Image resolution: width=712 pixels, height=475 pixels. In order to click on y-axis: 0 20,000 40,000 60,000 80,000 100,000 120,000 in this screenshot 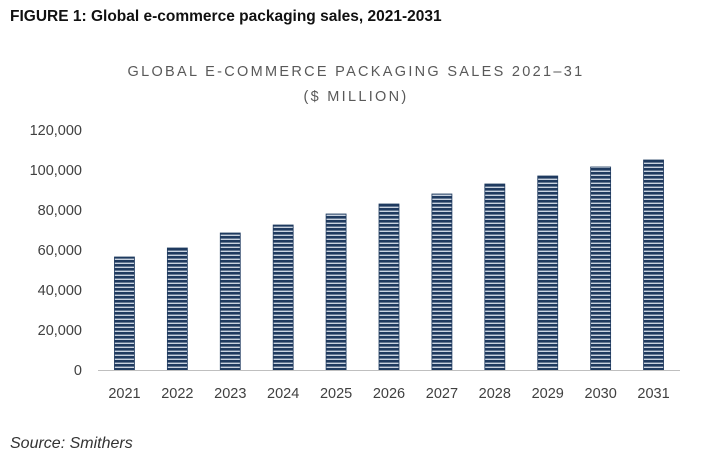, I will do `click(56, 251)`.